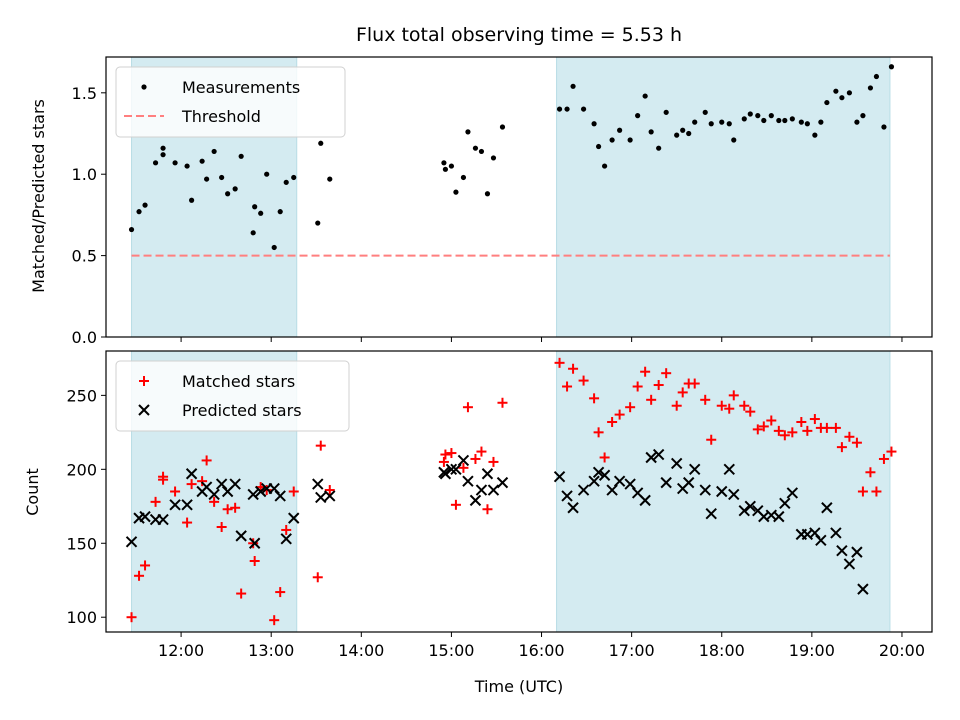 This screenshot has height=720, width=960. Describe the element at coordinates (84, 174) in the screenshot. I see `y-tick-label: 1.0` at that location.